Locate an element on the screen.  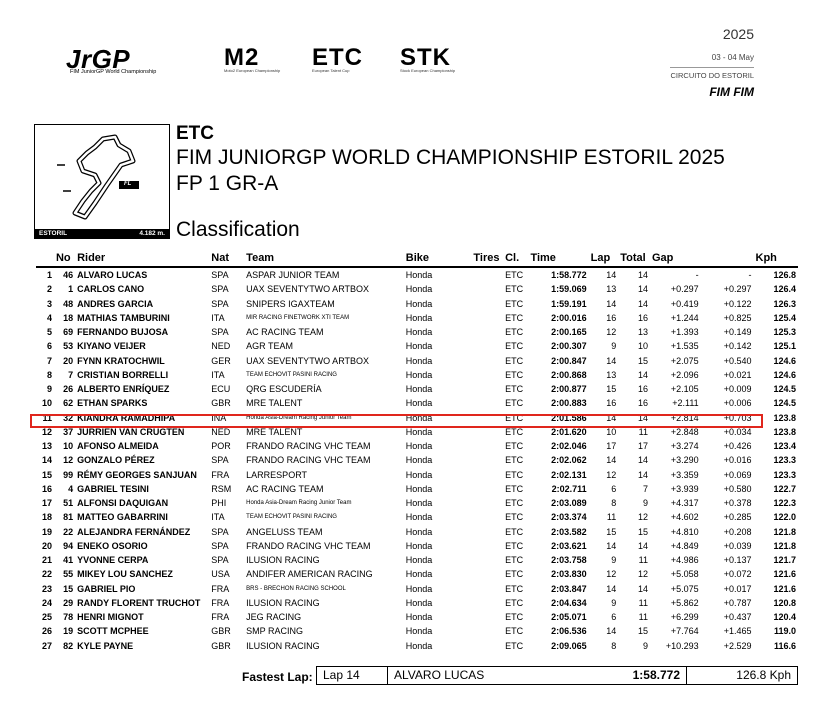
cell-no: 20 is located at coordinates (68, 360).